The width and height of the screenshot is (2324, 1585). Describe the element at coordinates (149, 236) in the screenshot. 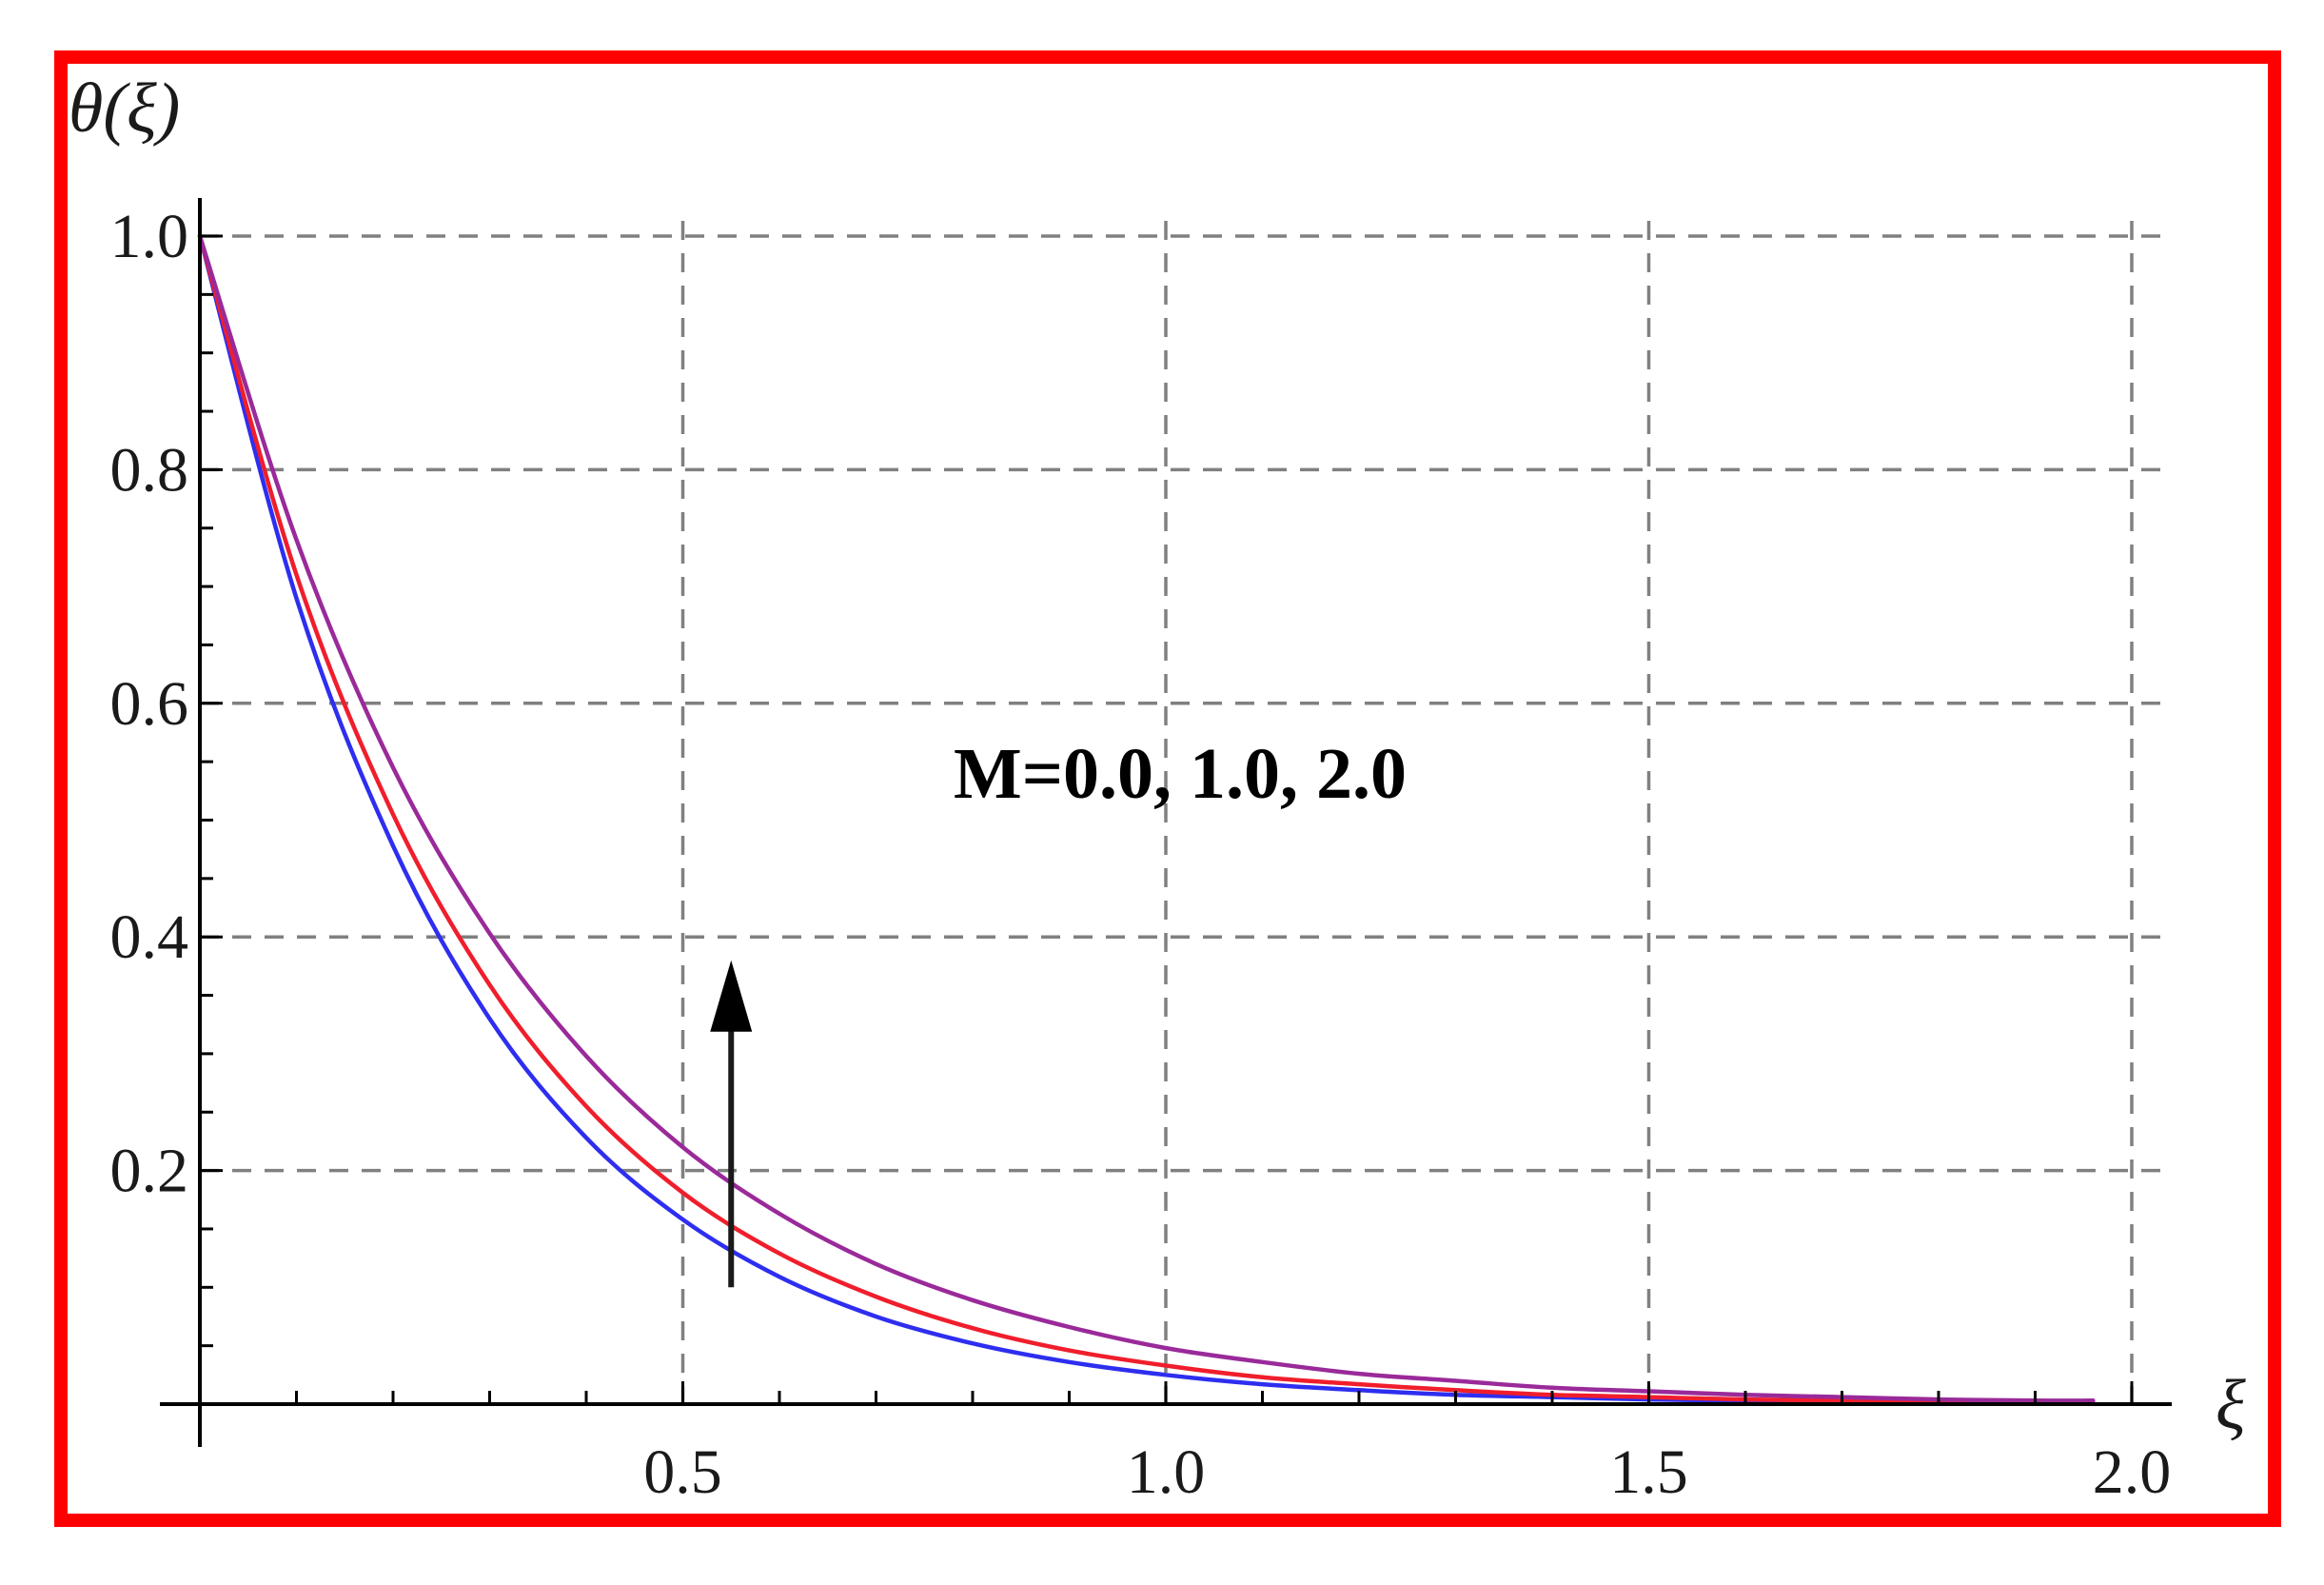

I see `y-tick-label: 1.0` at that location.